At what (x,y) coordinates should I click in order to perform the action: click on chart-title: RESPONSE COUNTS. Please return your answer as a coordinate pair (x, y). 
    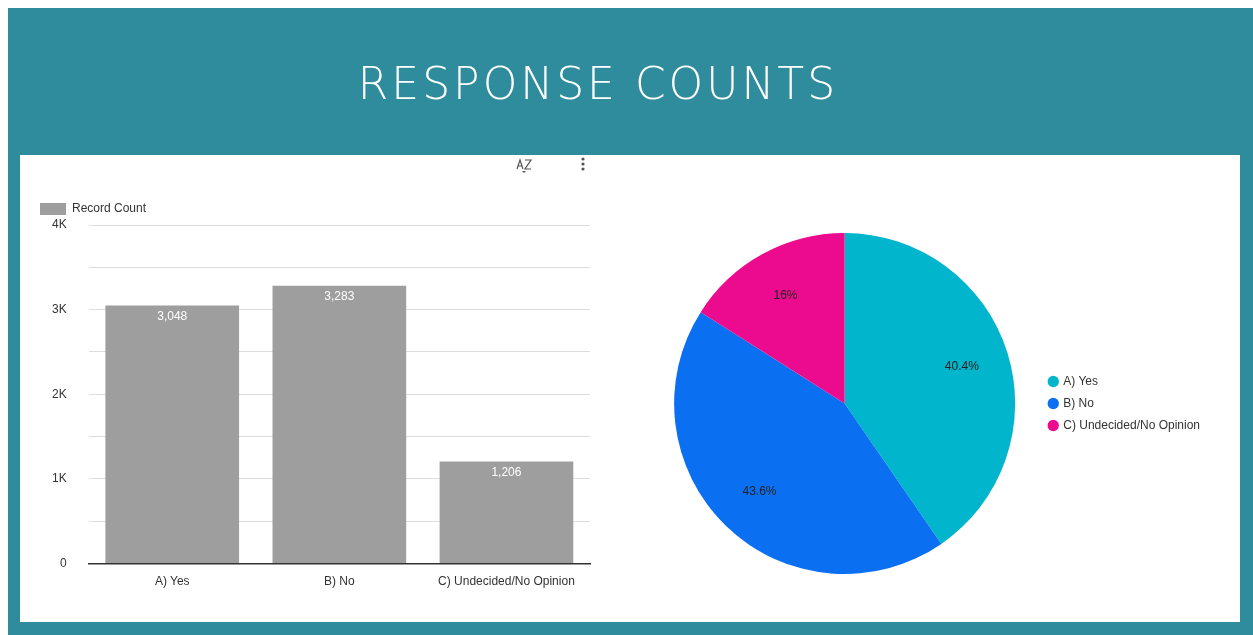
    Looking at the image, I should click on (598, 83).